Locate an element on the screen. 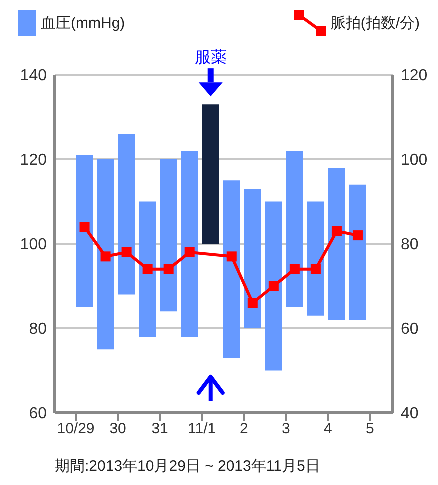 The height and width of the screenshot is (485, 438). x-tick-label: 2 is located at coordinates (244, 429).